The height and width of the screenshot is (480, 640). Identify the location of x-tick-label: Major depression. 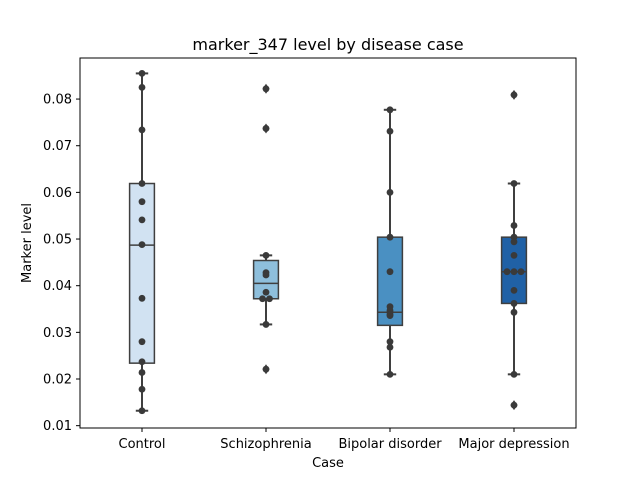
(513, 444).